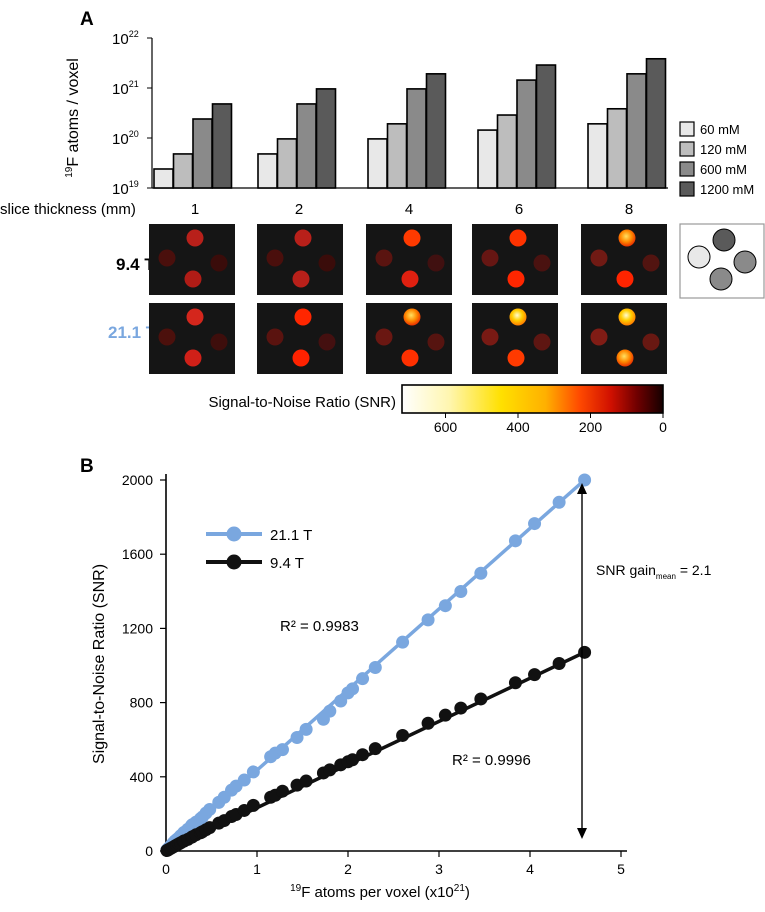  What do you see at coordinates (409, 209) in the screenshot?
I see `bar-x-tick-label: 4` at bounding box center [409, 209].